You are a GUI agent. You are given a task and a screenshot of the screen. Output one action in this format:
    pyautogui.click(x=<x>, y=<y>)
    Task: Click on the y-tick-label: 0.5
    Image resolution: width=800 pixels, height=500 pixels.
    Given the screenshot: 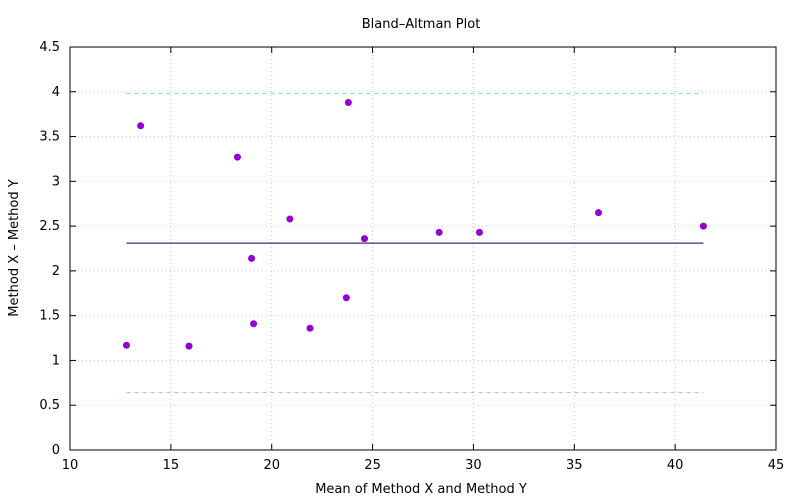 What is the action you would take?
    pyautogui.click(x=49, y=405)
    